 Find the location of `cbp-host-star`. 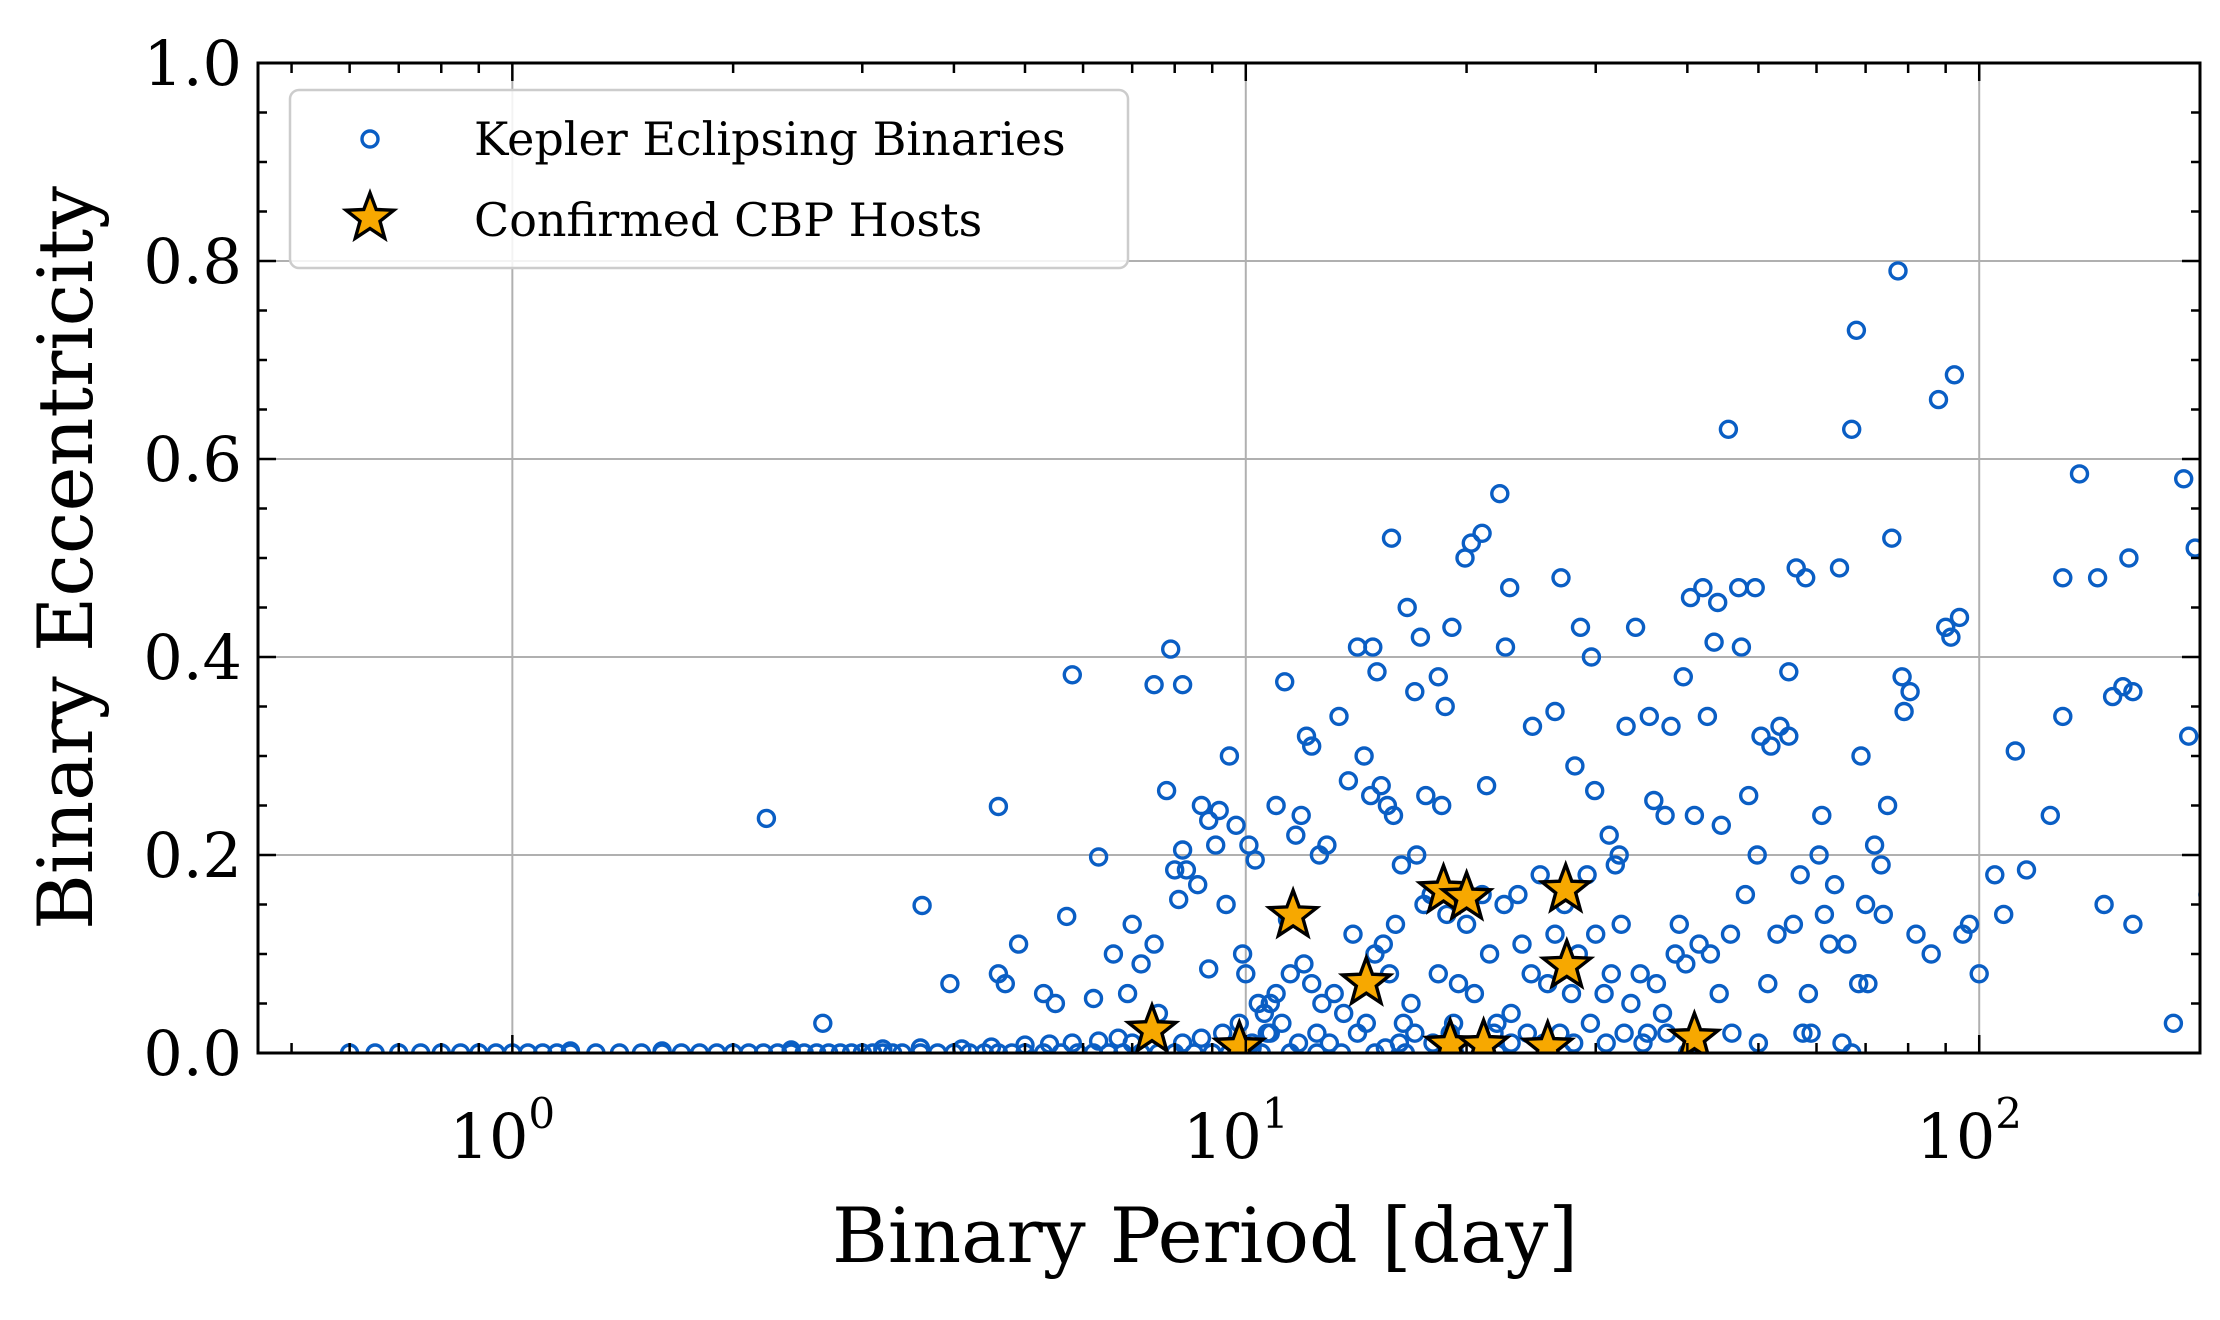

cbp-host-star is located at coordinates (1239, 1035).